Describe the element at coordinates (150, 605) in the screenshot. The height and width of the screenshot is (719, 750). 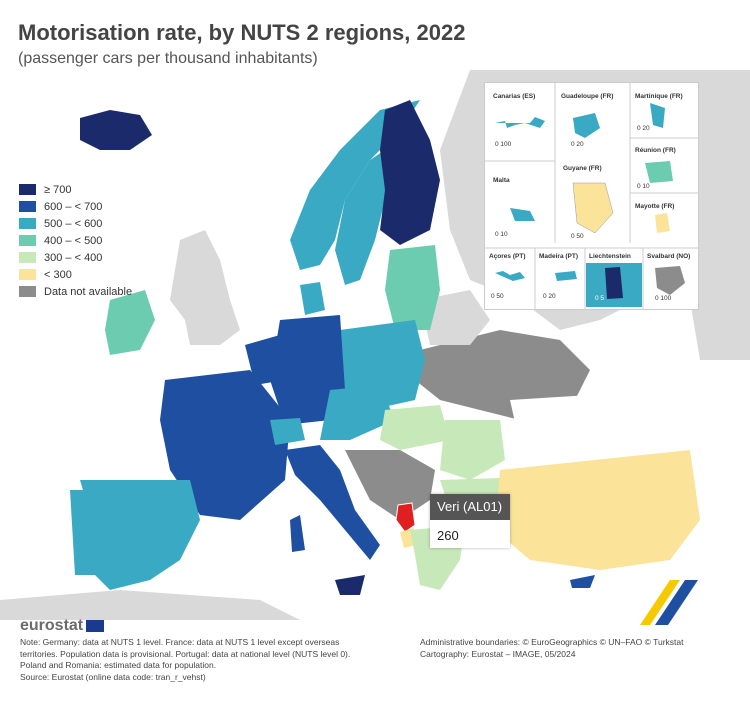
I see `region-north-africa` at that location.